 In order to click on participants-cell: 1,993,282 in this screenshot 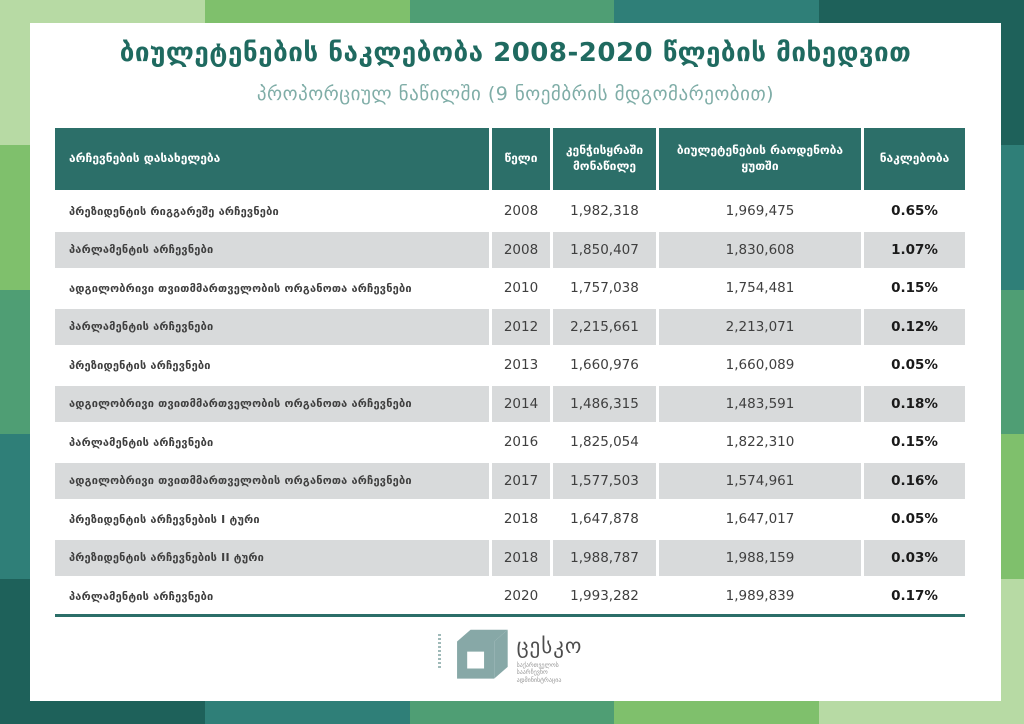, I will do `click(606, 596)`.